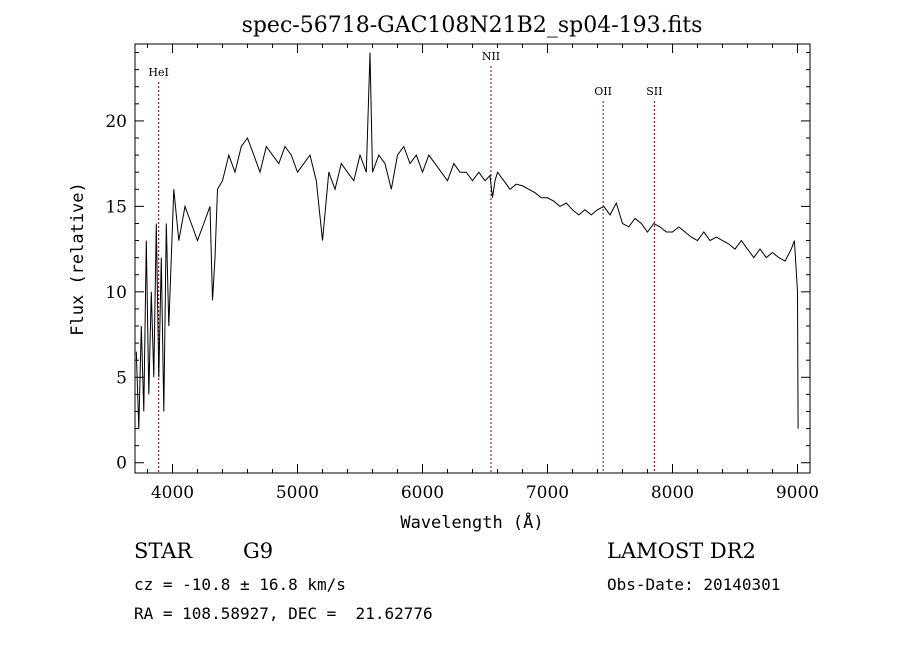  Describe the element at coordinates (258, 551) in the screenshot. I see `object-subclass: G9` at that location.